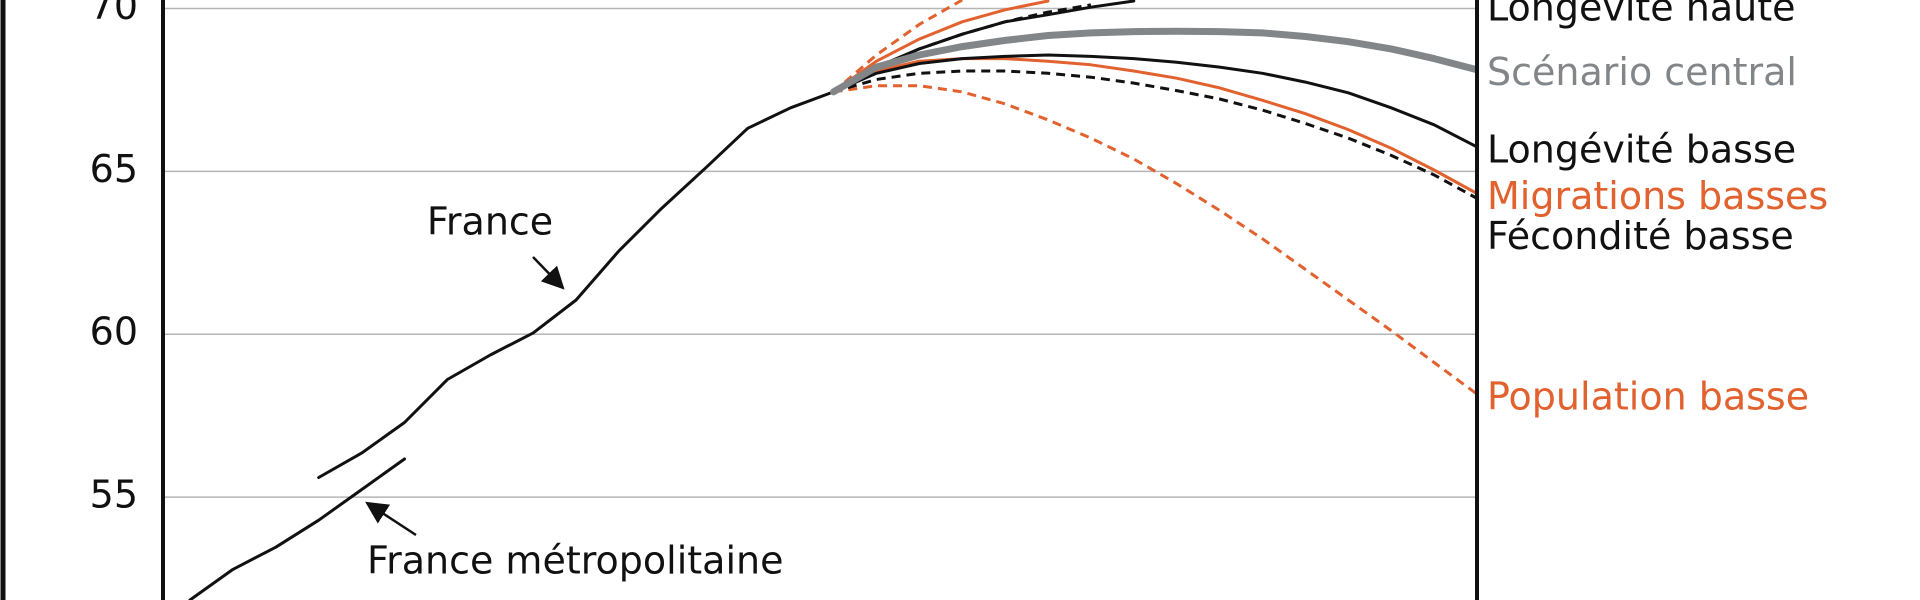  Describe the element at coordinates (114, 14) in the screenshot. I see `y-tick-label: 70` at that location.